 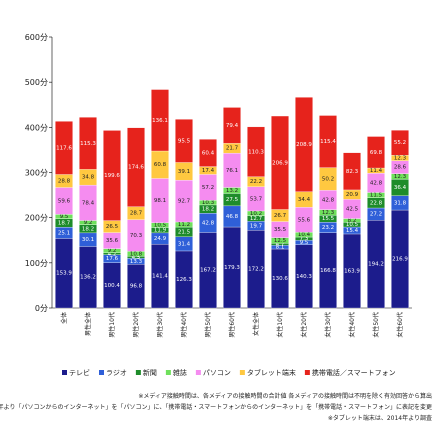 What do you see at coordinates (232, 171) in the screenshot?
I see `data-label: 76.1` at bounding box center [232, 171].